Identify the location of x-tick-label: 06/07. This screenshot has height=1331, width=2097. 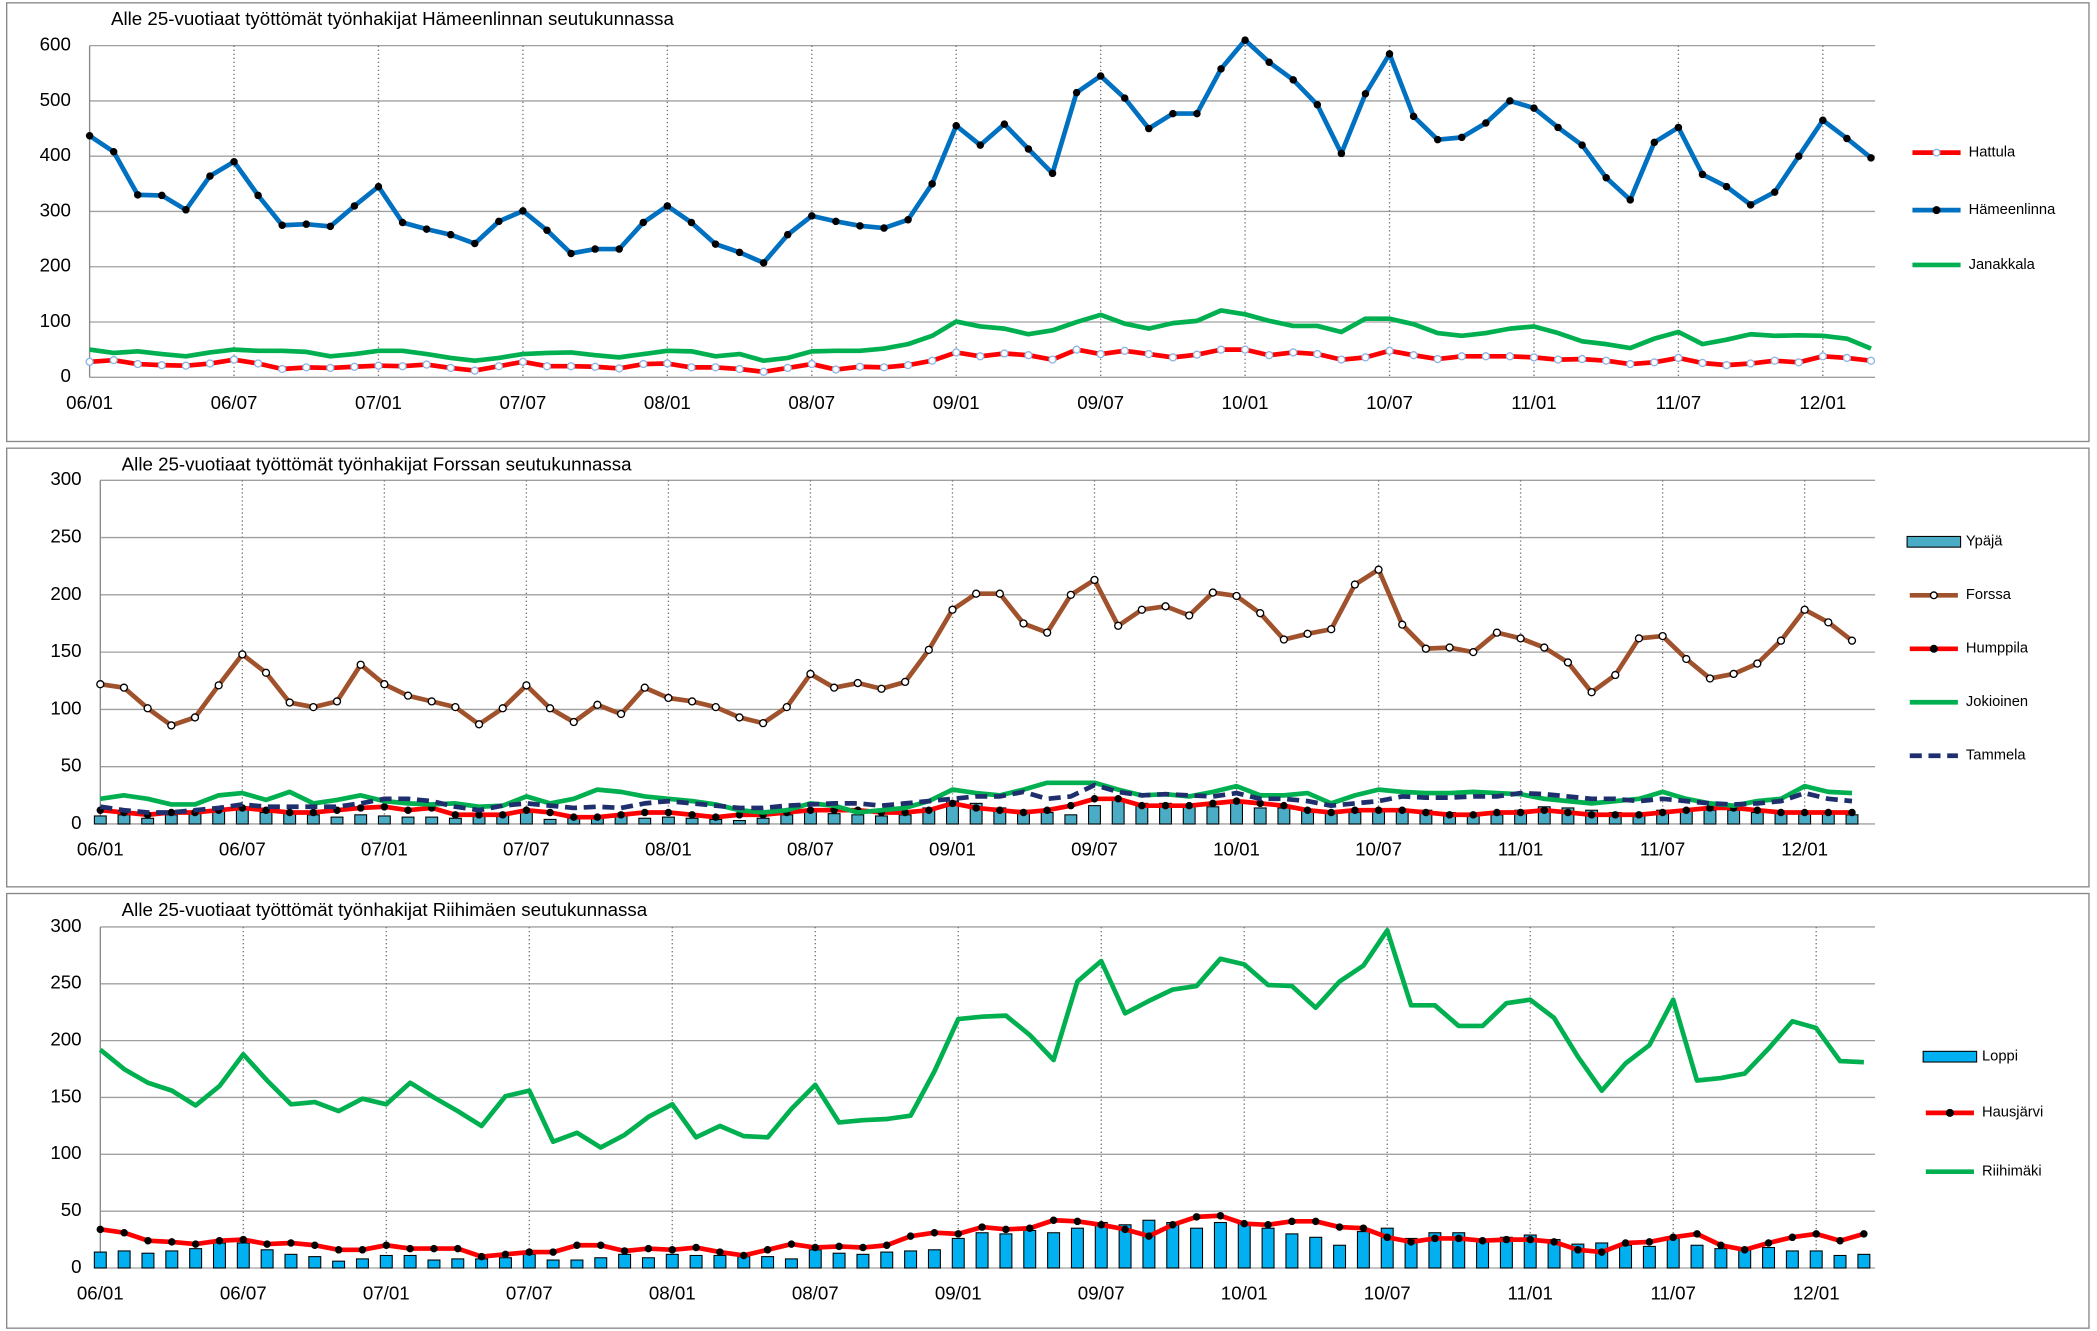
(243, 1293).